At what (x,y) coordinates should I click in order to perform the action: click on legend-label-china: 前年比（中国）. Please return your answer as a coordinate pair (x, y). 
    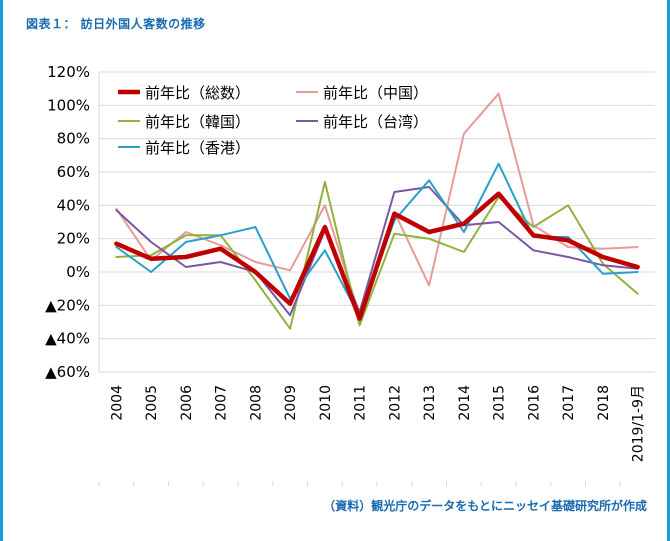
    Looking at the image, I should click on (375, 93).